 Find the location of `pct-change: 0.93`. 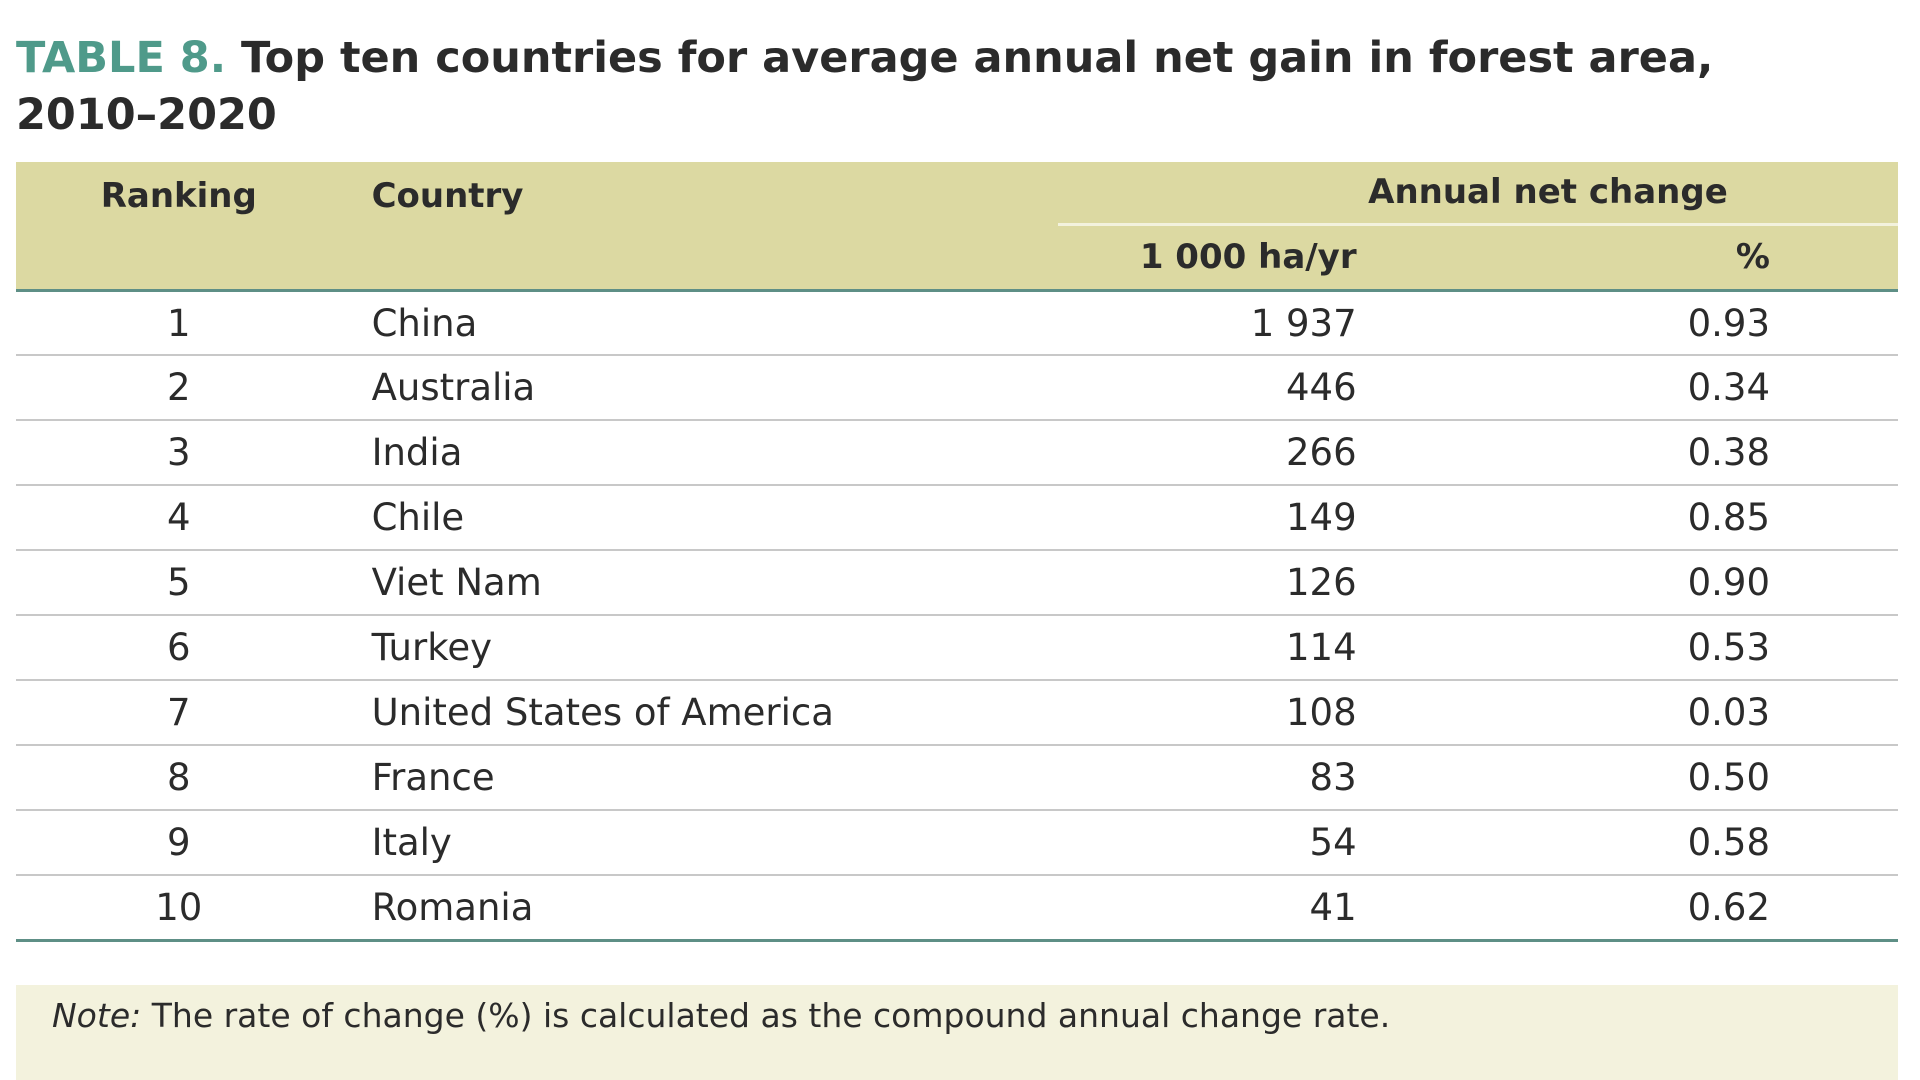

pct-change: 0.93 is located at coordinates (1627, 323).